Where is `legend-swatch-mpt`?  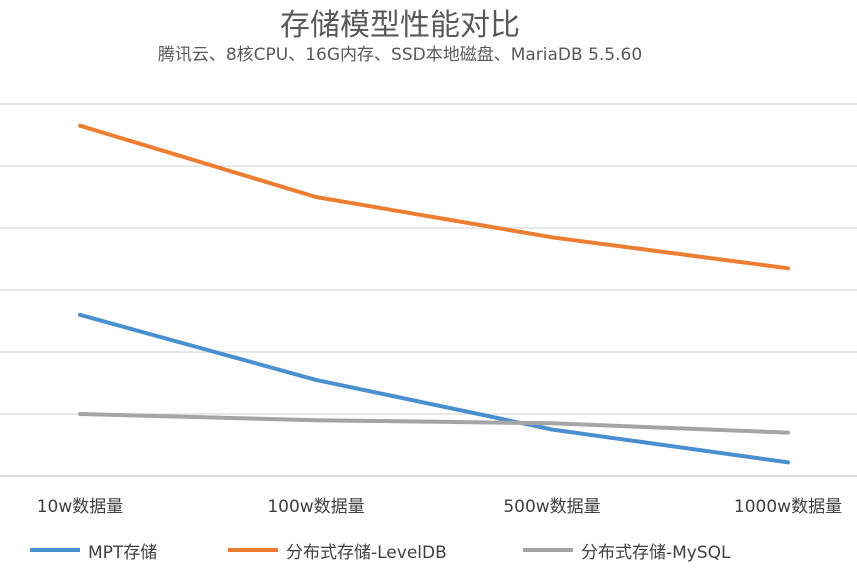 legend-swatch-mpt is located at coordinates (55, 550).